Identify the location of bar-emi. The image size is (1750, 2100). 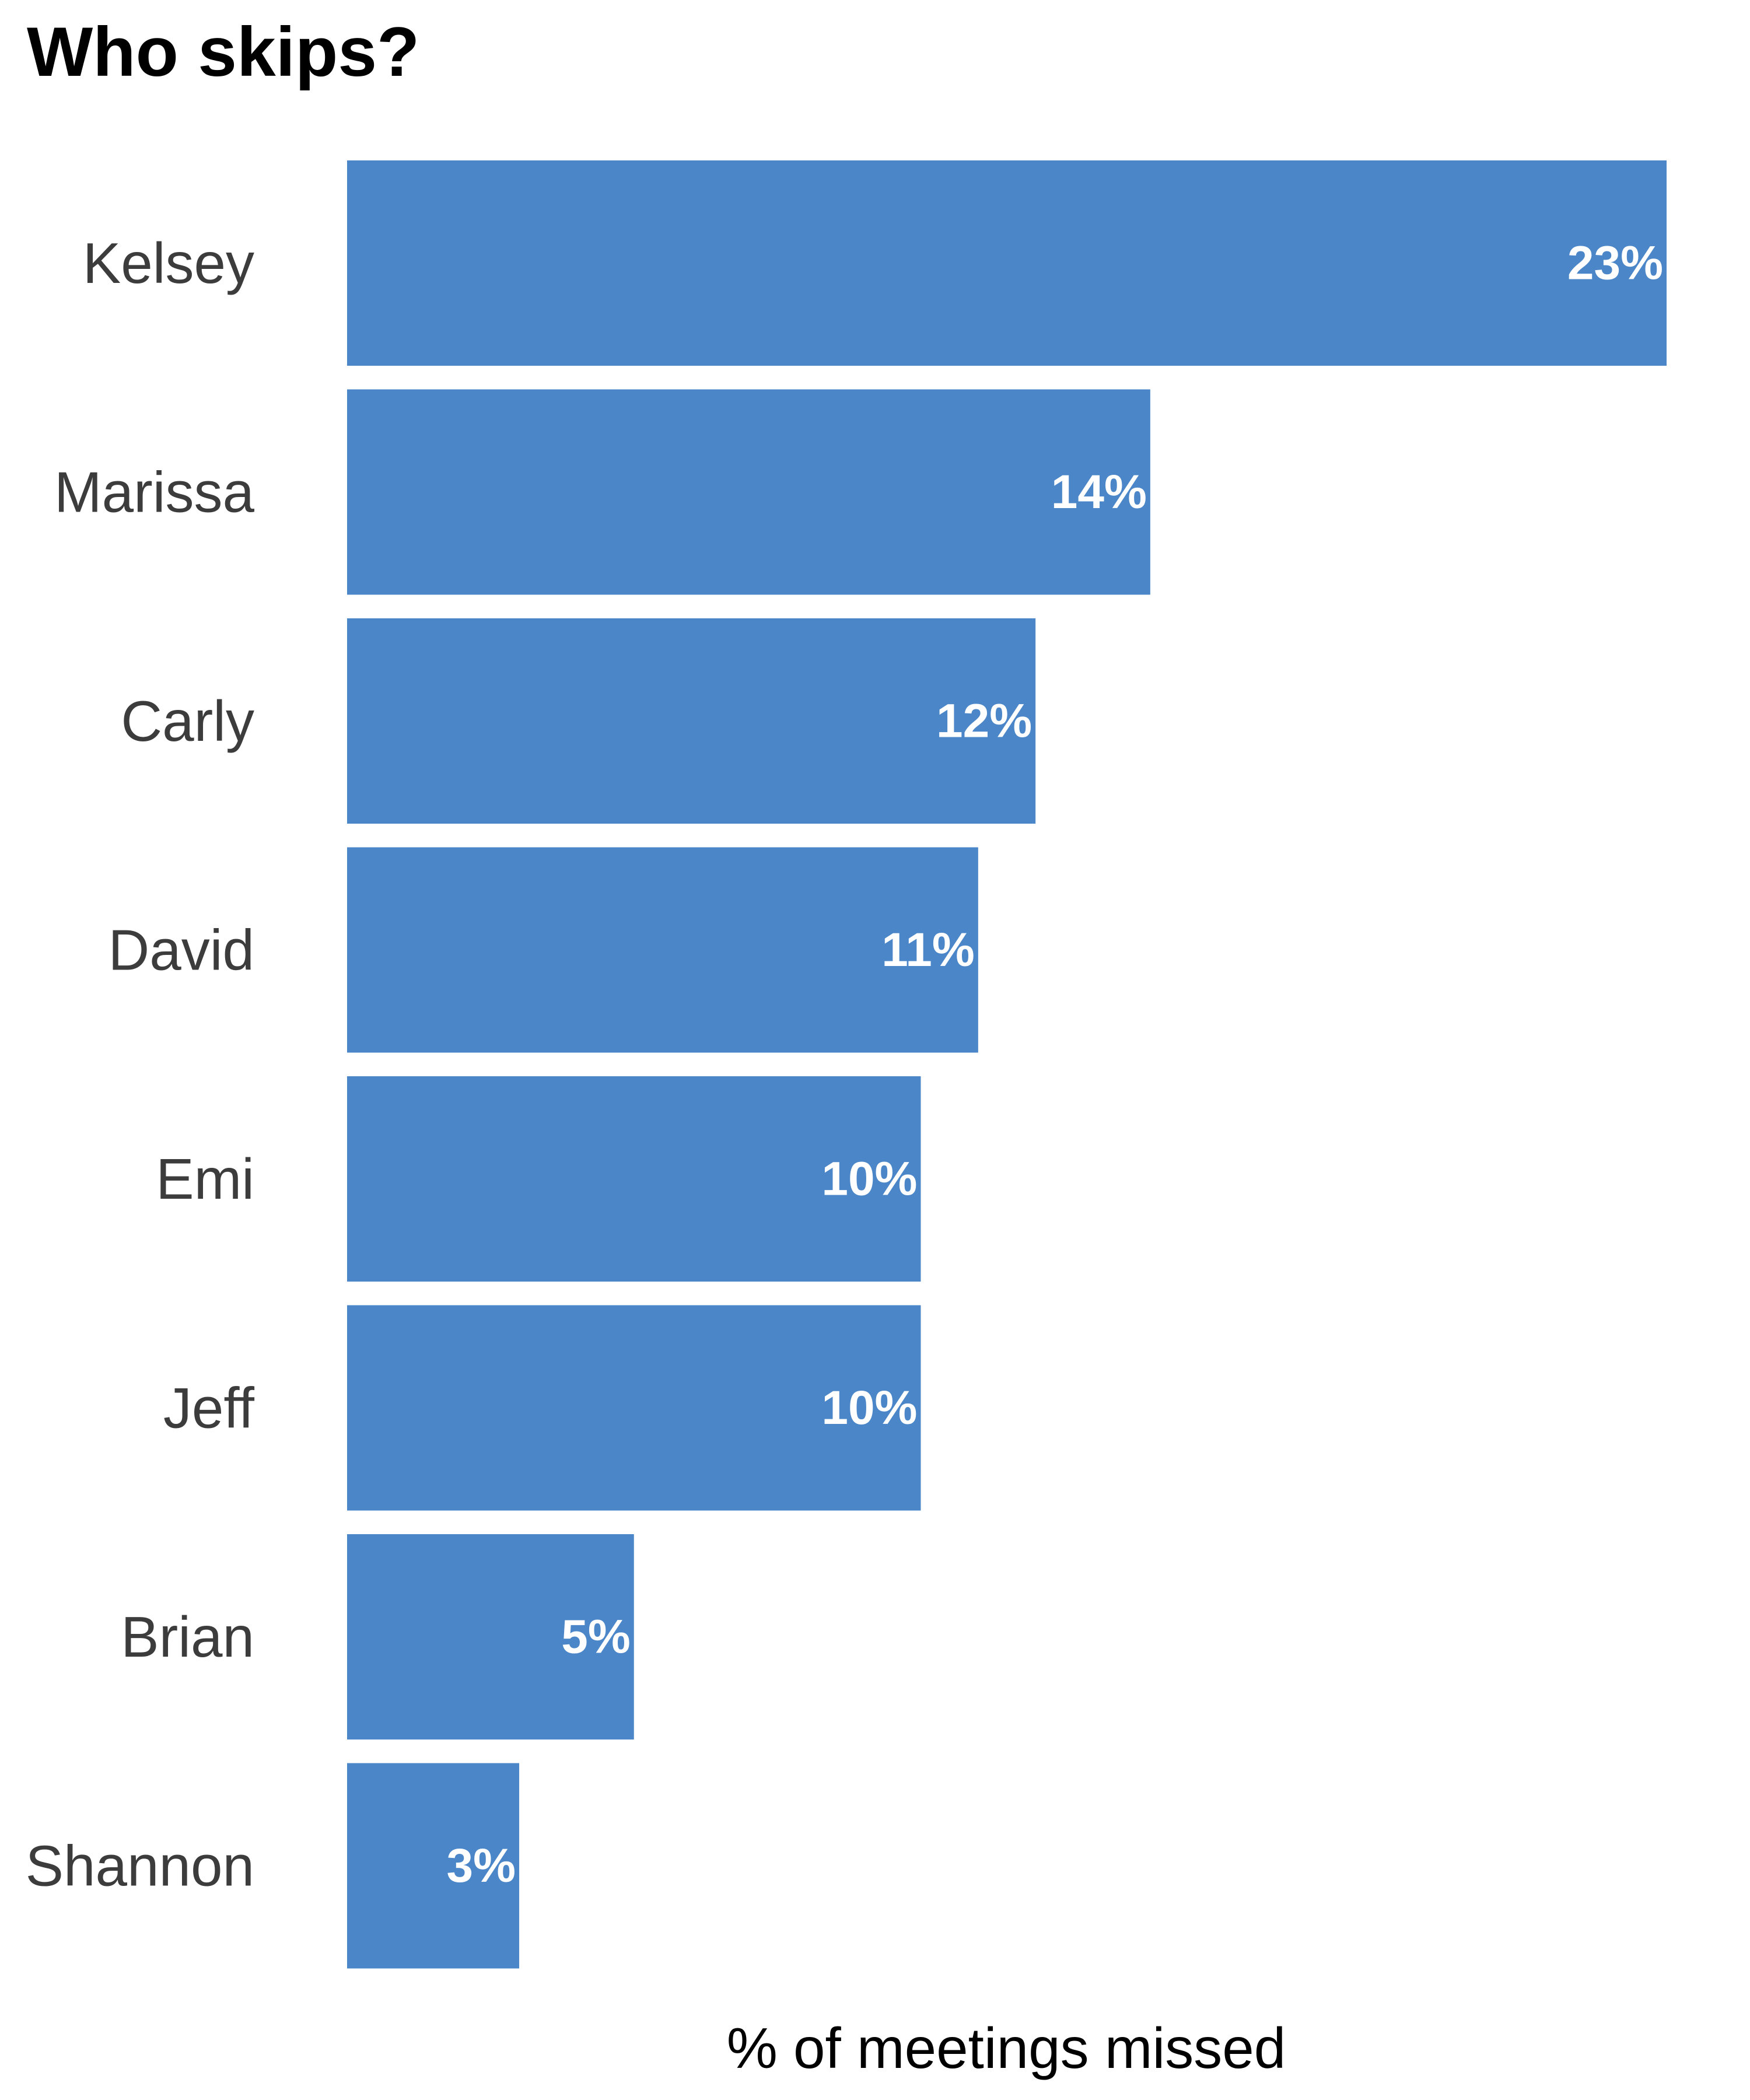
(634, 1179).